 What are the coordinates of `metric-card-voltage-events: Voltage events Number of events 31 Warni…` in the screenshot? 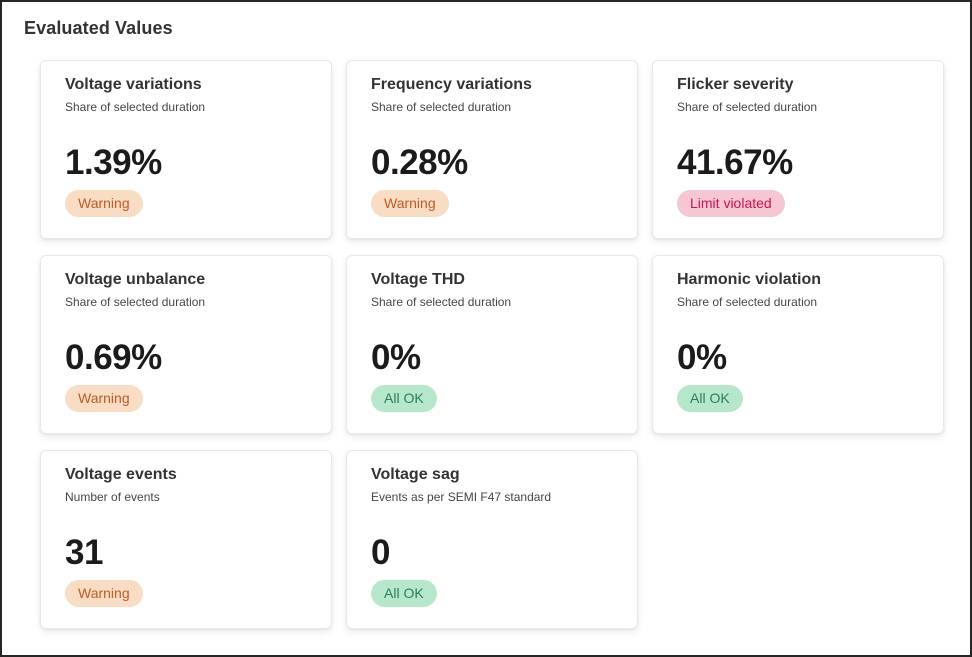 It's located at (186, 539).